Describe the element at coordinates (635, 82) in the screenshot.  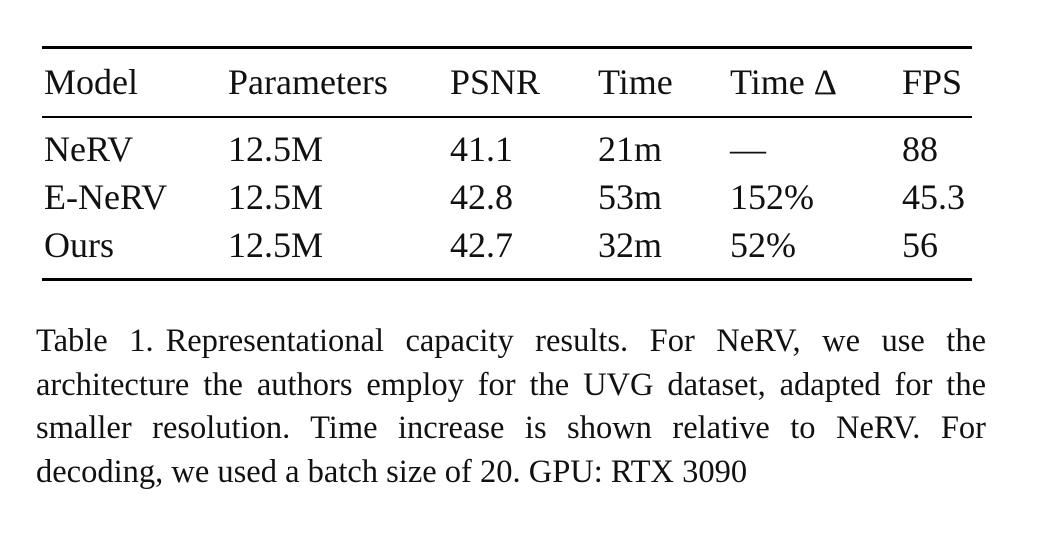
I see `header-time: Time` at that location.